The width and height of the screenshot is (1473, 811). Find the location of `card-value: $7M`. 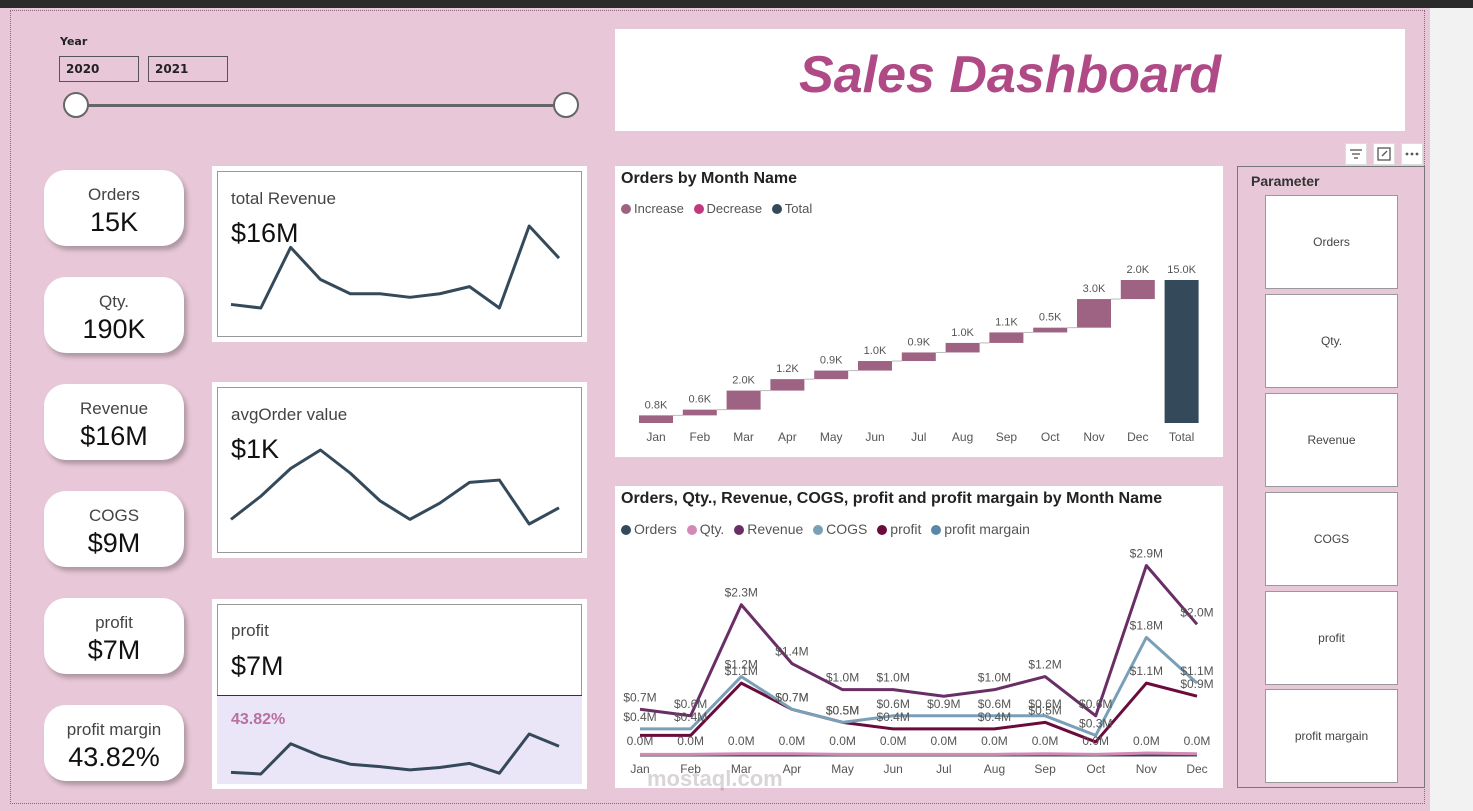

card-value: $7M is located at coordinates (257, 666).